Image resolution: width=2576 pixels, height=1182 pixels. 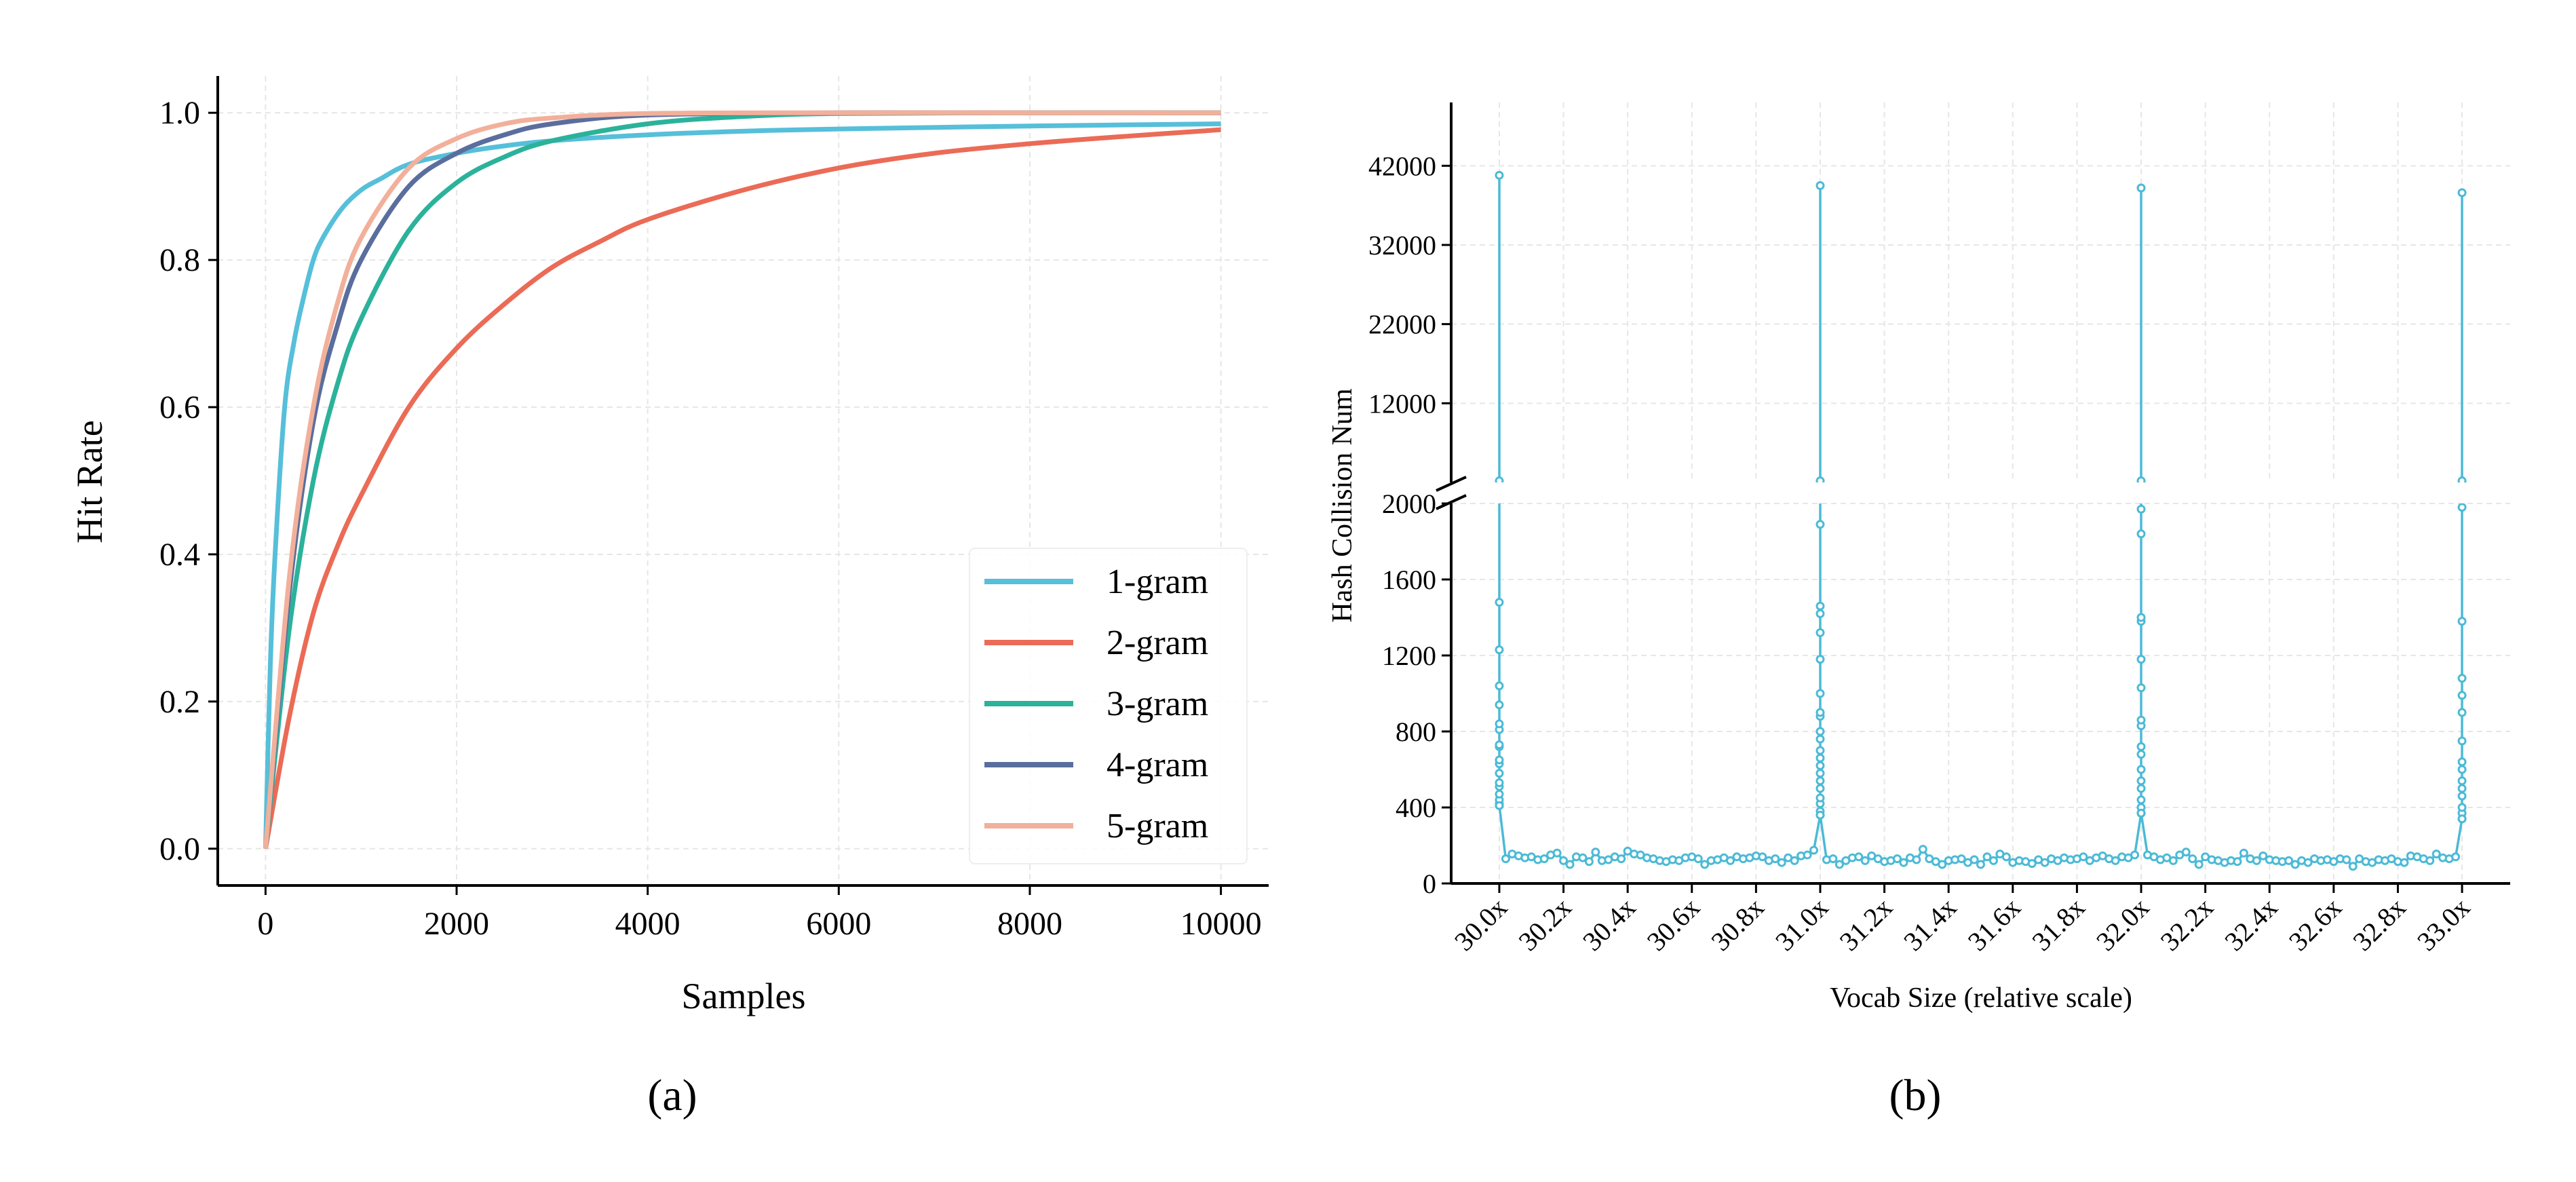 What do you see at coordinates (1157, 582) in the screenshot?
I see `legend-label: 1-gram` at bounding box center [1157, 582].